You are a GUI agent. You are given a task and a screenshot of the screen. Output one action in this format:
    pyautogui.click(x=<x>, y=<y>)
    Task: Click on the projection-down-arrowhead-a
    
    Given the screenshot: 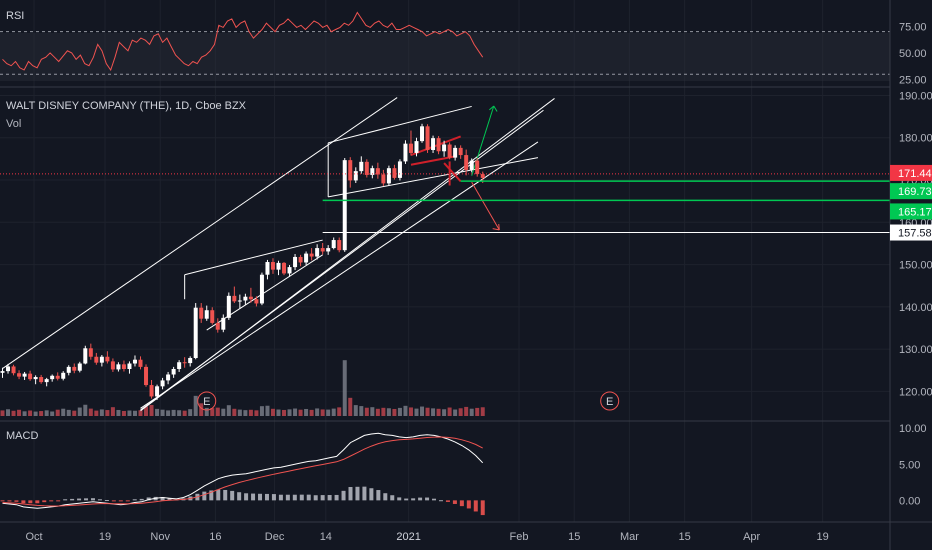 What is the action you would take?
    pyautogui.click(x=496, y=229)
    